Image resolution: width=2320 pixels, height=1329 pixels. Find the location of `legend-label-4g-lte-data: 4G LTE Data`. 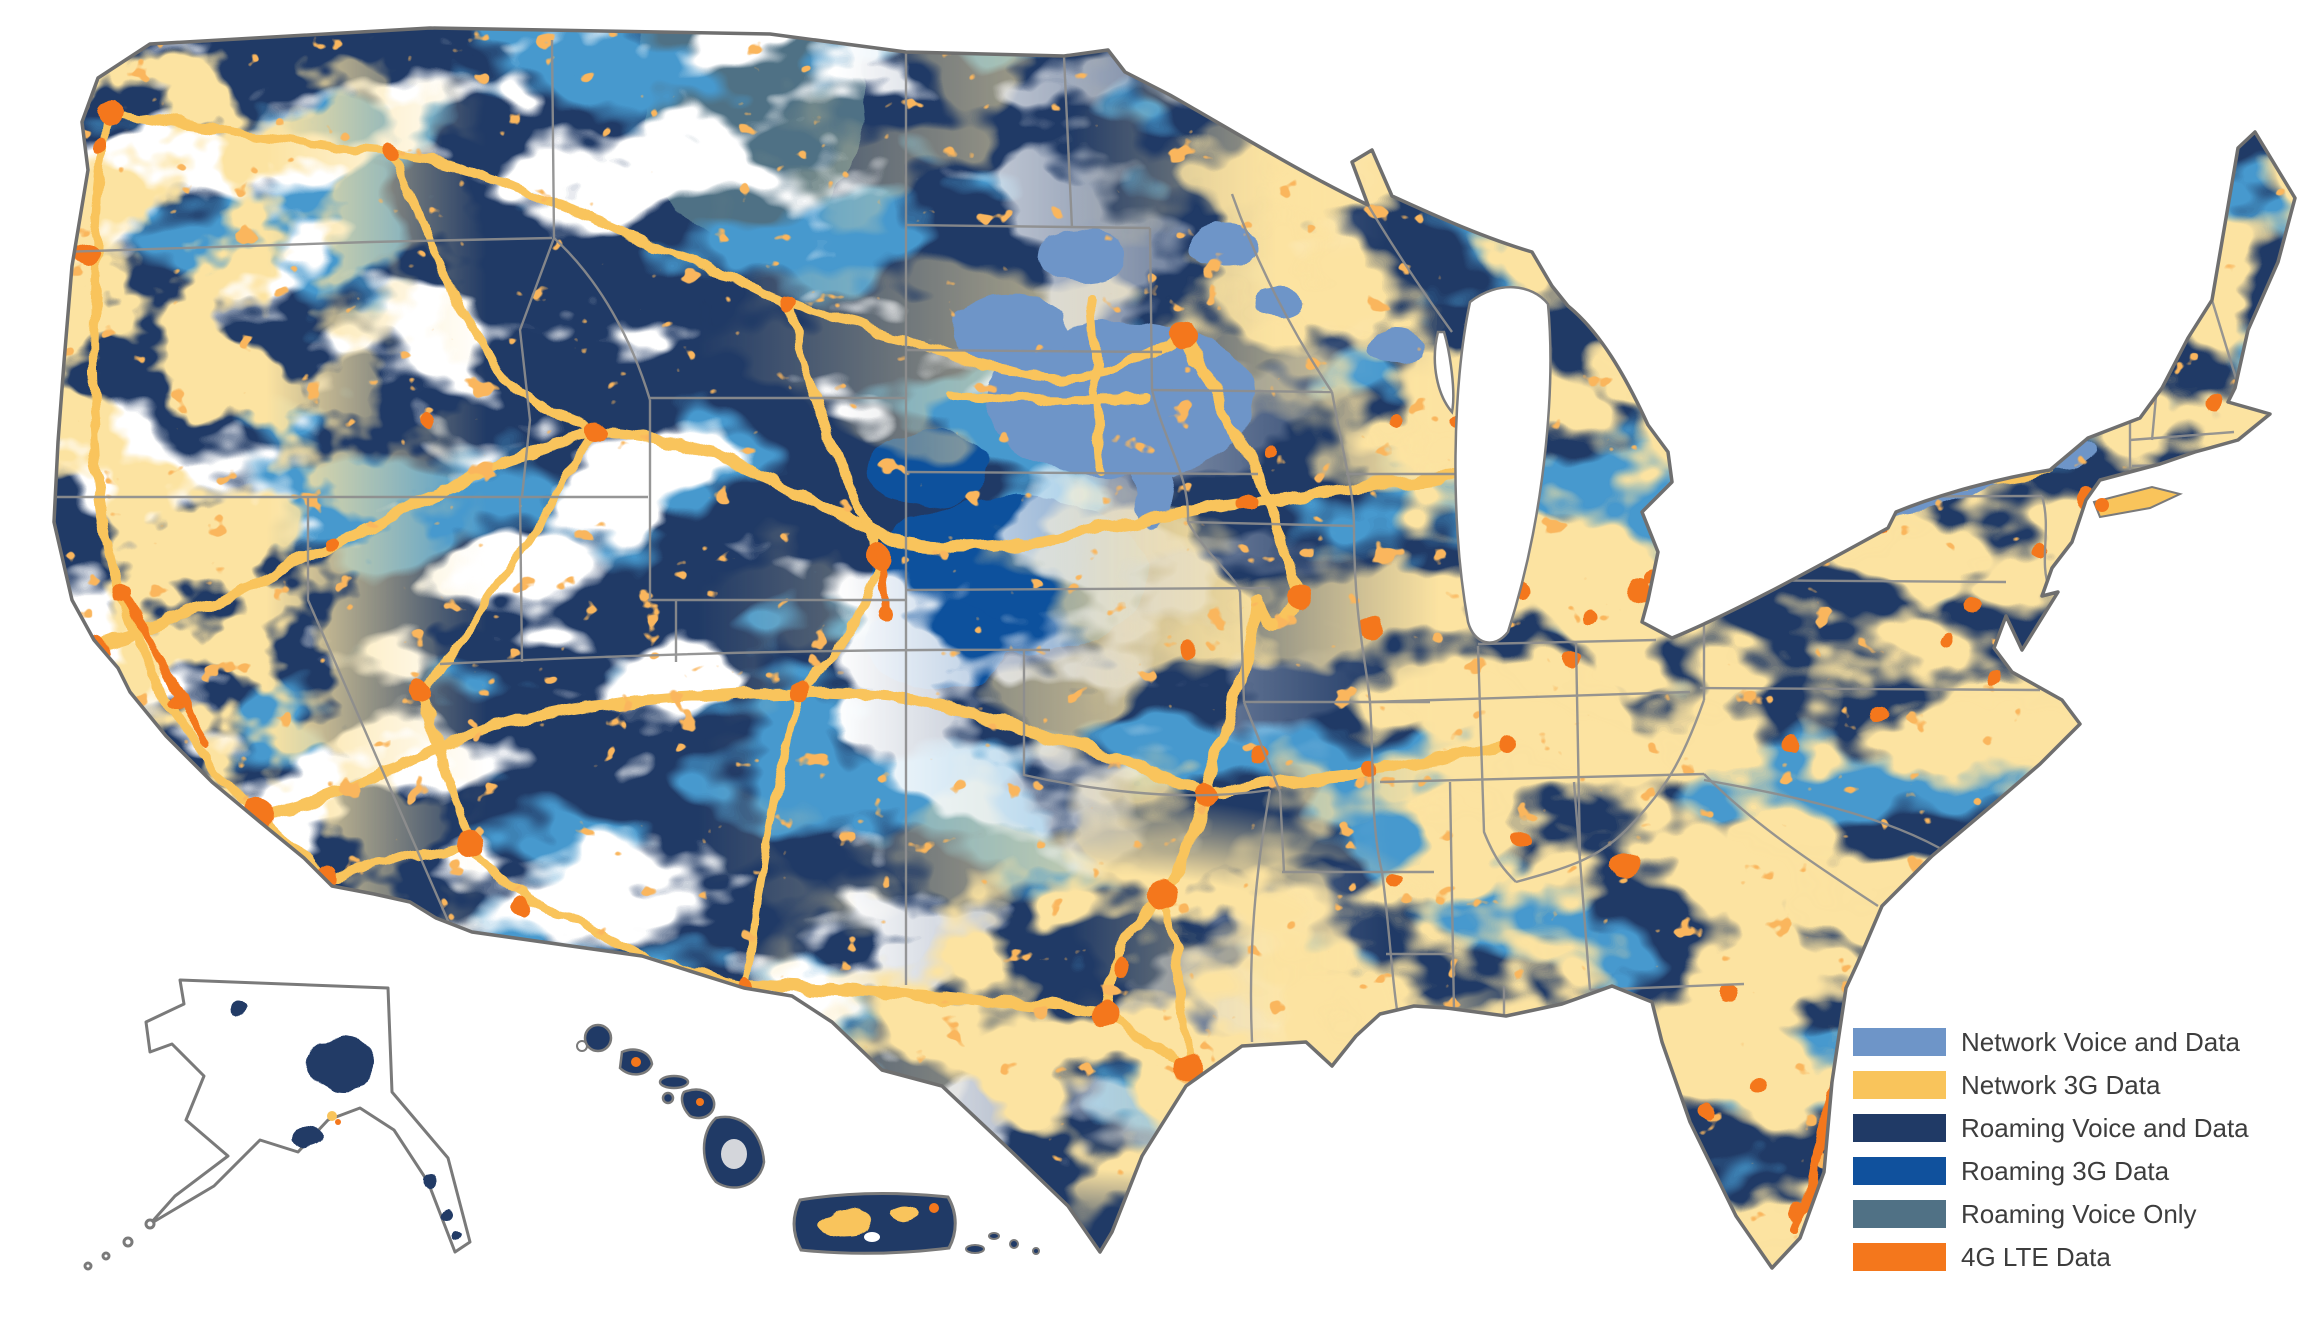

legend-label-4g-lte-data: 4G LTE Data is located at coordinates (2036, 1257).